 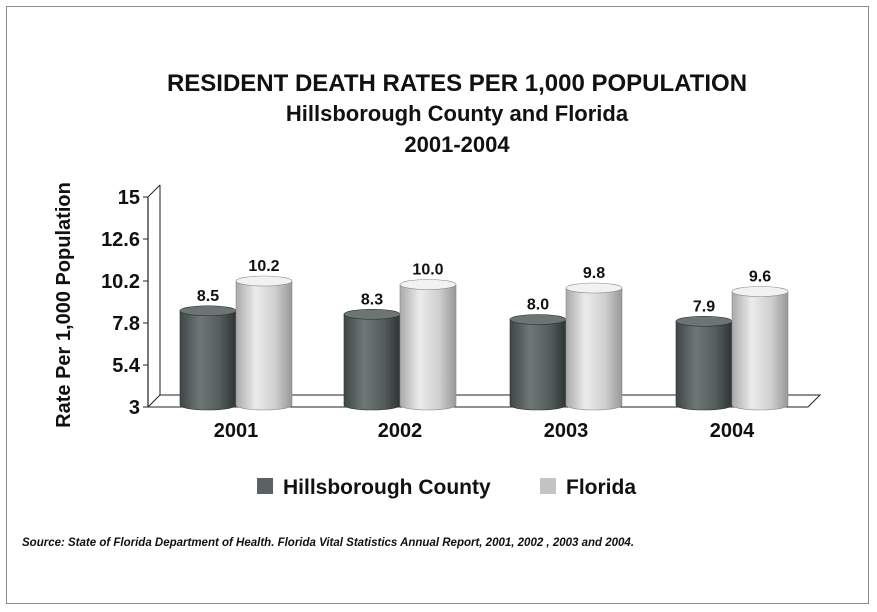 I want to click on bar-hillsborough-2004, so click(x=704, y=363).